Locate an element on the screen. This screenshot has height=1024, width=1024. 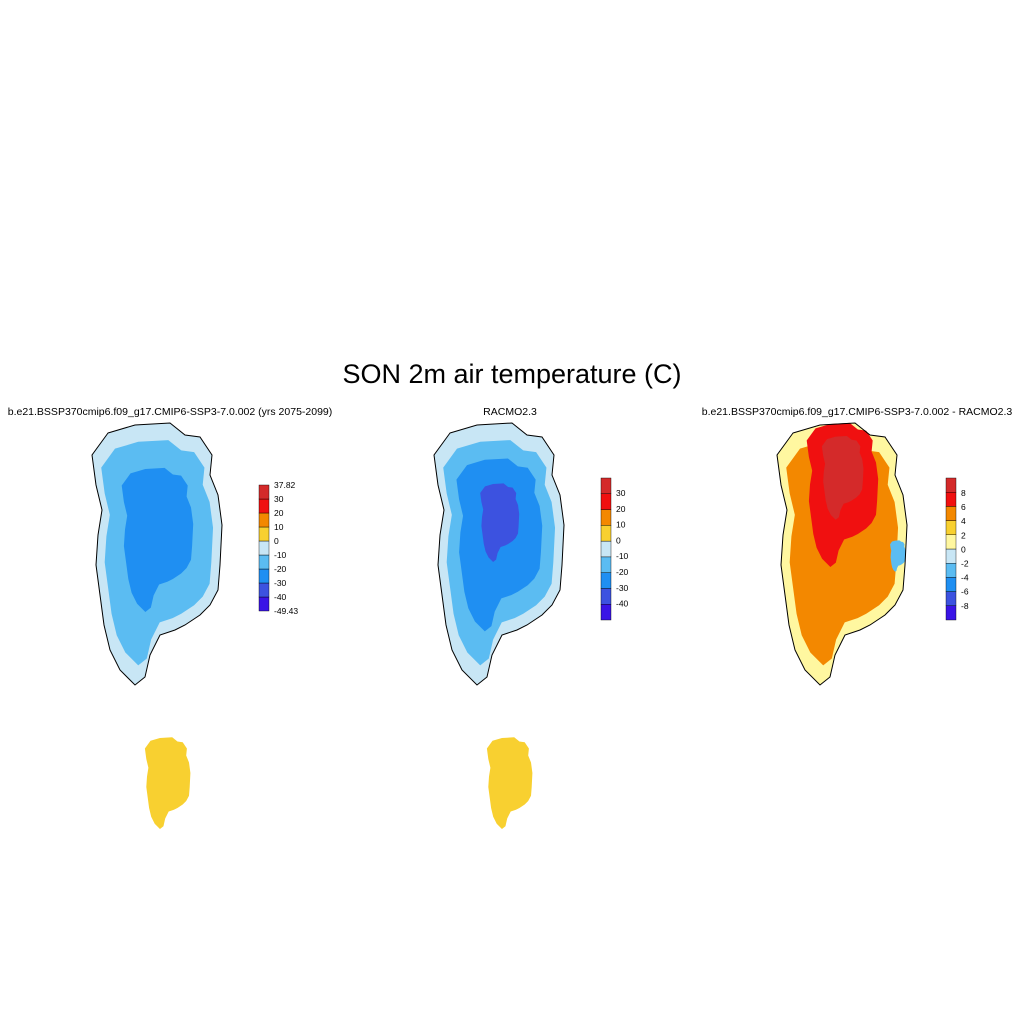
colorbar-tick-label: -2 is located at coordinates (965, 564).